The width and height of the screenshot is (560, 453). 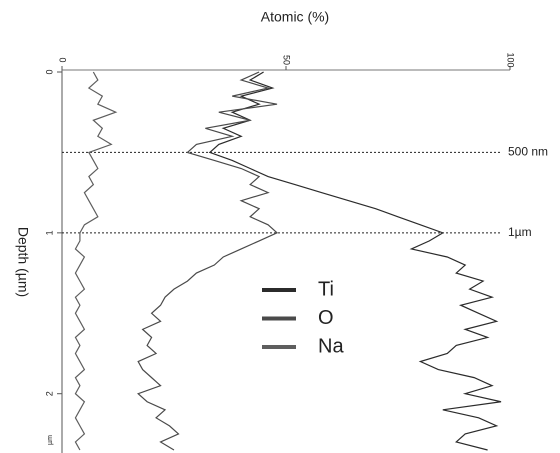 What do you see at coordinates (23, 262) in the screenshot?
I see `y-axis-title: Depth (µm)` at bounding box center [23, 262].